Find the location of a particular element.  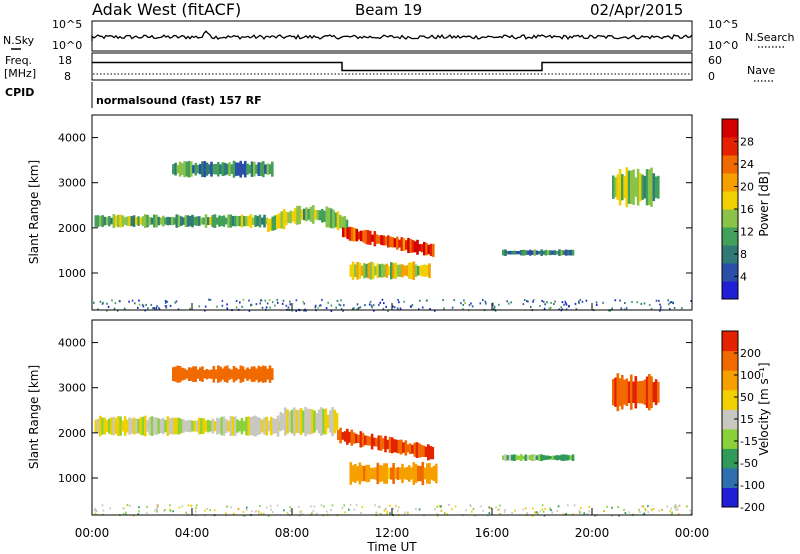

velocity-cbar-tick-label-5: -50 is located at coordinates (749, 463).